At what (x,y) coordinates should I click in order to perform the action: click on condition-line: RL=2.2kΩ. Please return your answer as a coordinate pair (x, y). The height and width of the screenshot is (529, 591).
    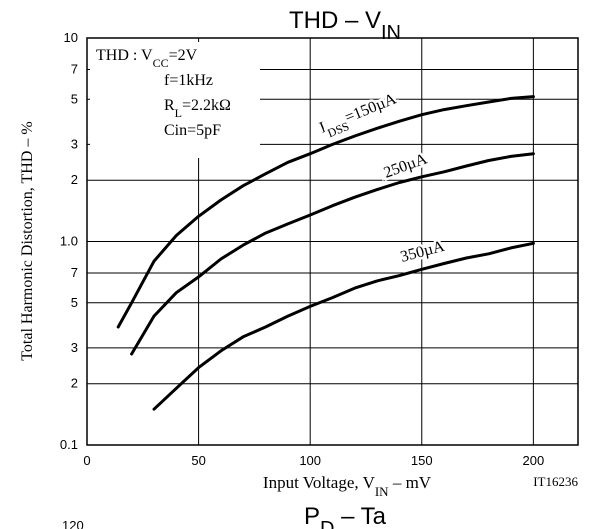
    Looking at the image, I should click on (197, 108).